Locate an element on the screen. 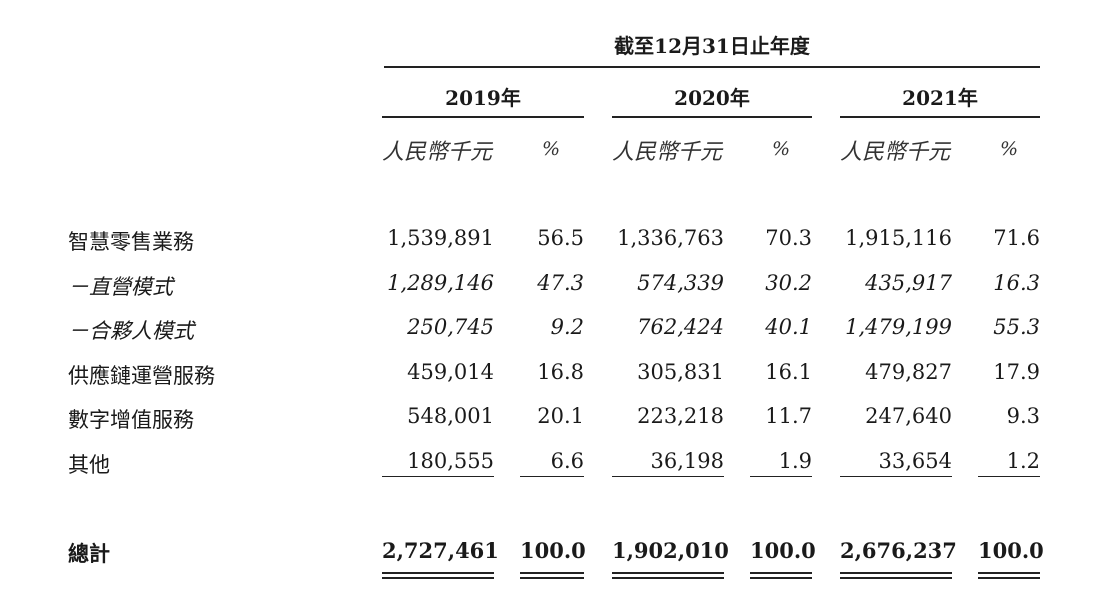 Image resolution: width=1108 pixels, height=610 pixels. pct-label-2021: % is located at coordinates (1009, 149).